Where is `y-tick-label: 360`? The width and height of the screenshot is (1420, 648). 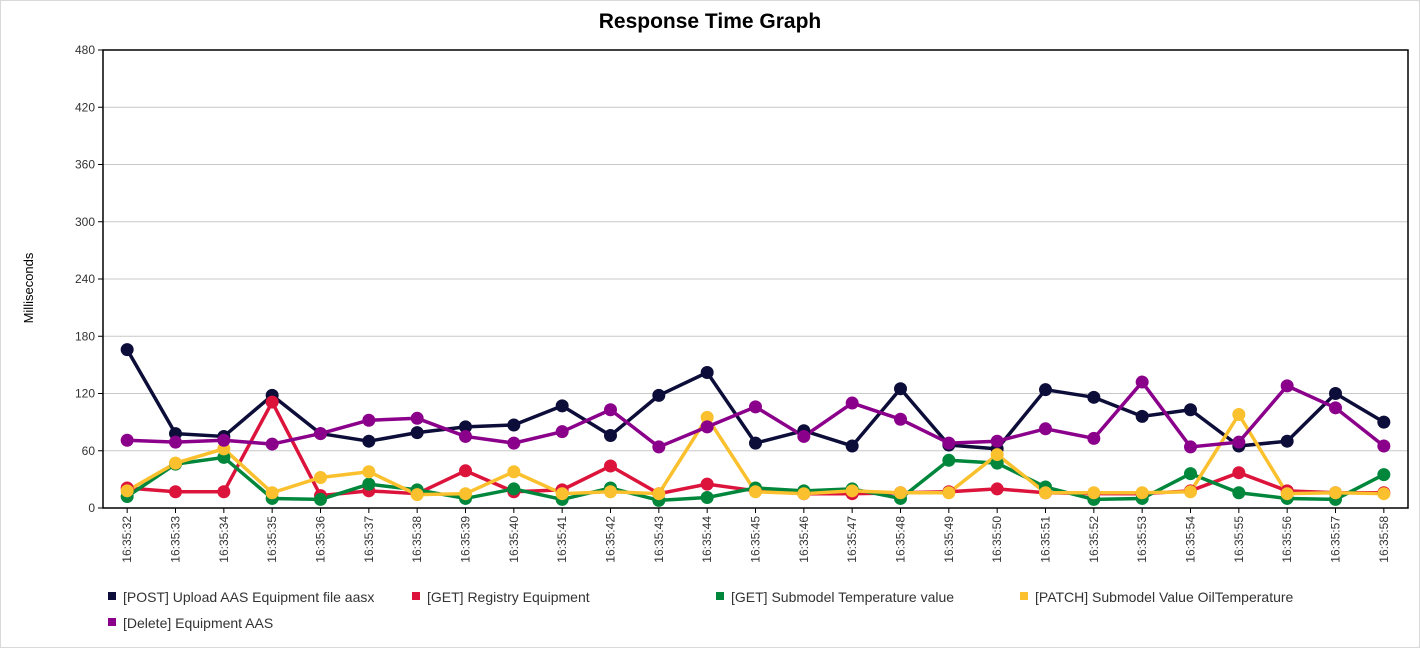
y-tick-label: 360 is located at coordinates (85, 165).